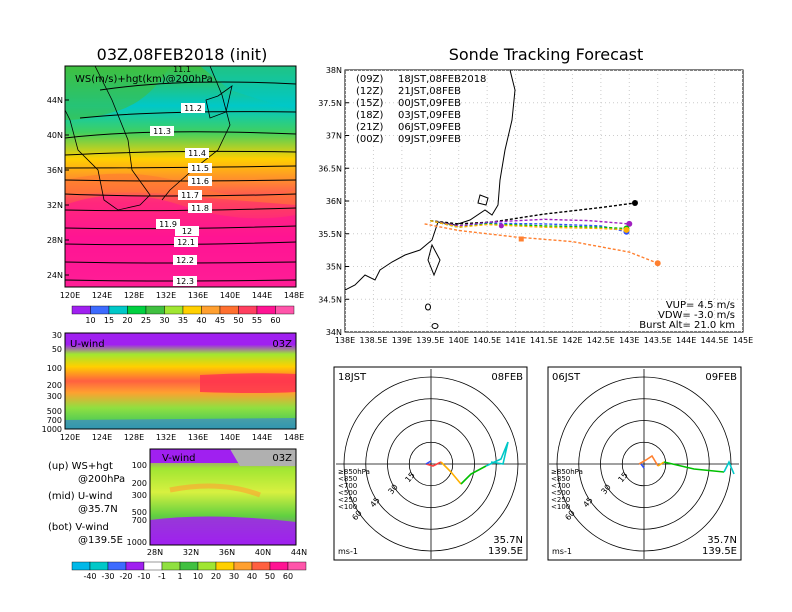 The height and width of the screenshot is (612, 792). Describe the element at coordinates (164, 320) in the screenshot. I see `ws-colorbar-label: 30` at that location.